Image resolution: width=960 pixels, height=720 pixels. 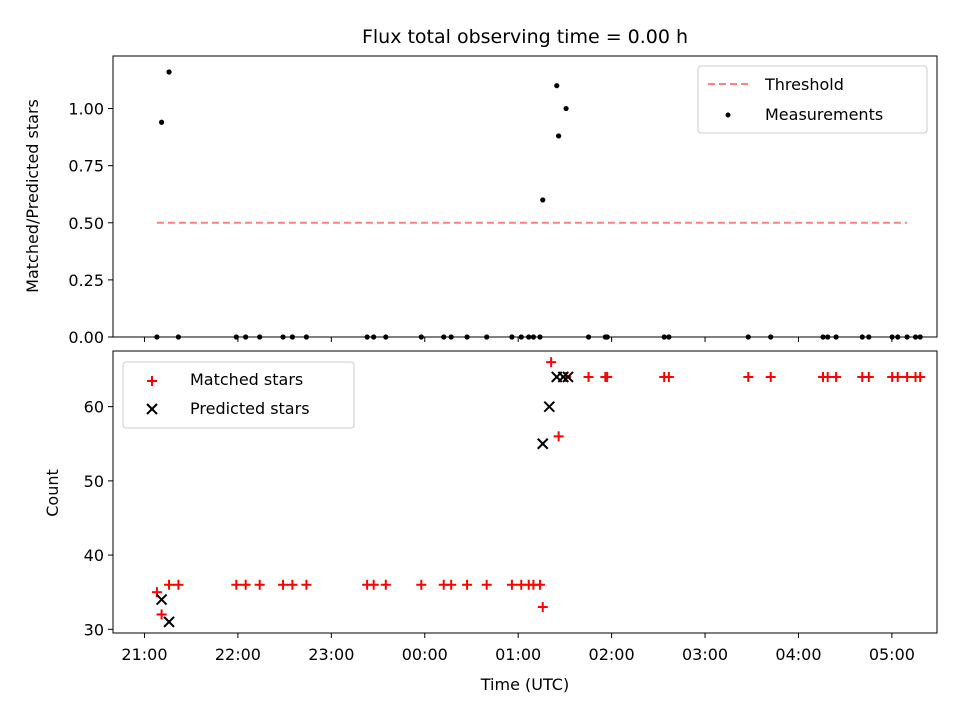 I want to click on bottom-xtick-label: 03:00, so click(x=705, y=654).